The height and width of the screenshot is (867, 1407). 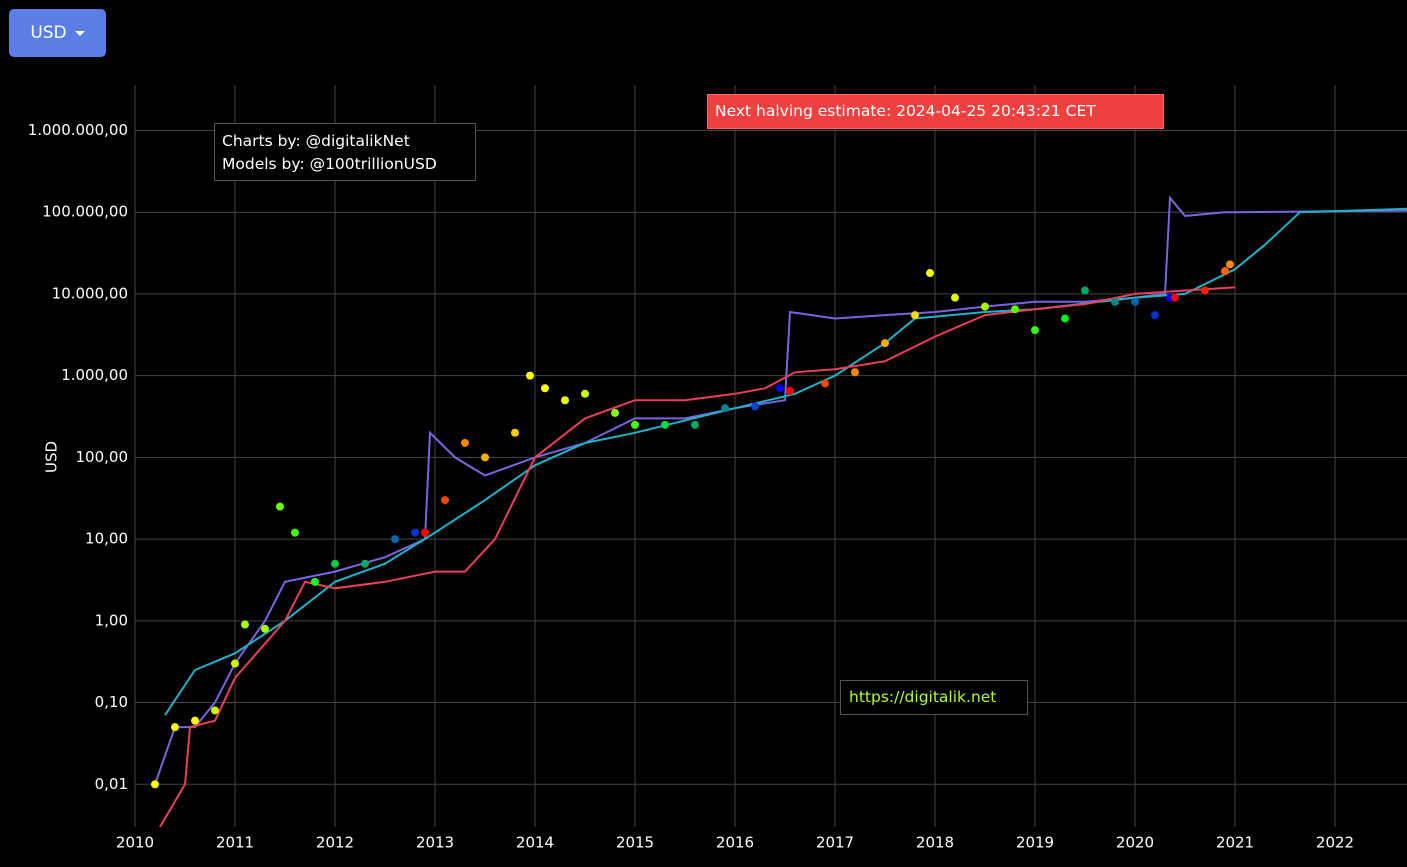 I want to click on y-tick-label: 0,01, so click(x=111, y=784).